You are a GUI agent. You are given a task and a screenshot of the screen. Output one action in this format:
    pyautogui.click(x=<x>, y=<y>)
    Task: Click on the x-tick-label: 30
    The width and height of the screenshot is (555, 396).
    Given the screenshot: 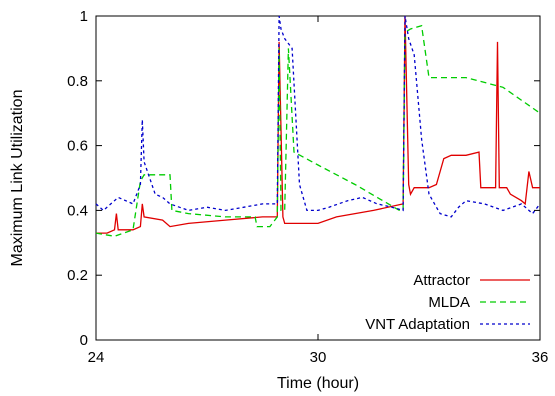 What is the action you would take?
    pyautogui.click(x=318, y=357)
    